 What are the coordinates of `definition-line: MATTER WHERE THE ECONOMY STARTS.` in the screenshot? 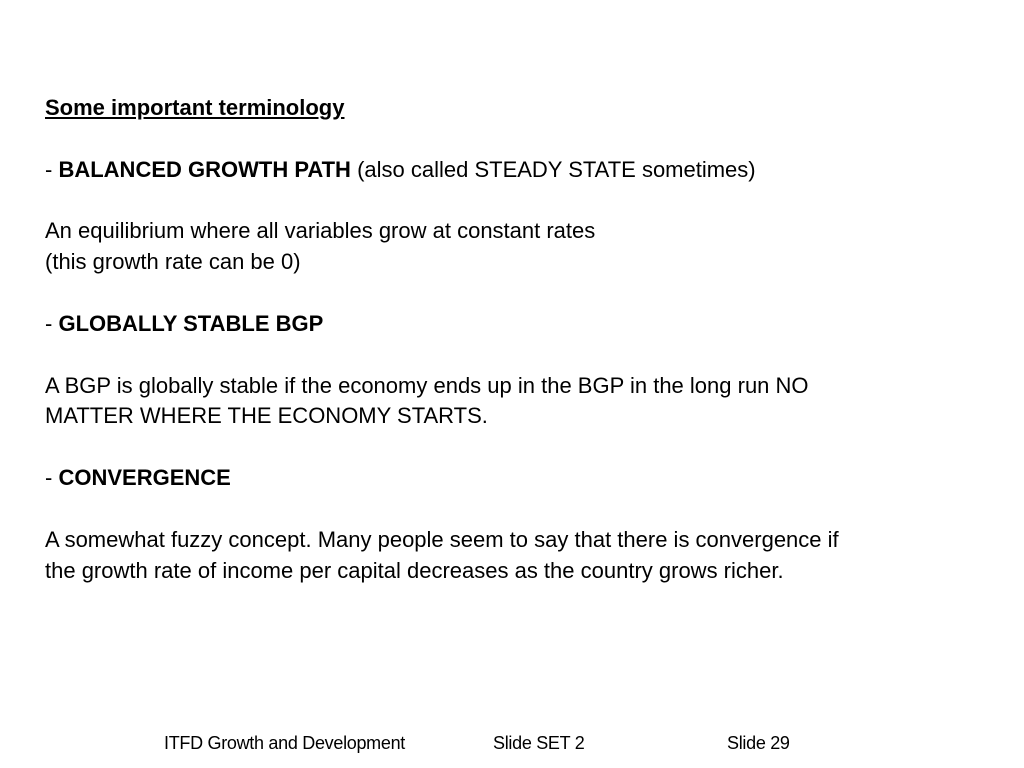 It's located at (266, 415).